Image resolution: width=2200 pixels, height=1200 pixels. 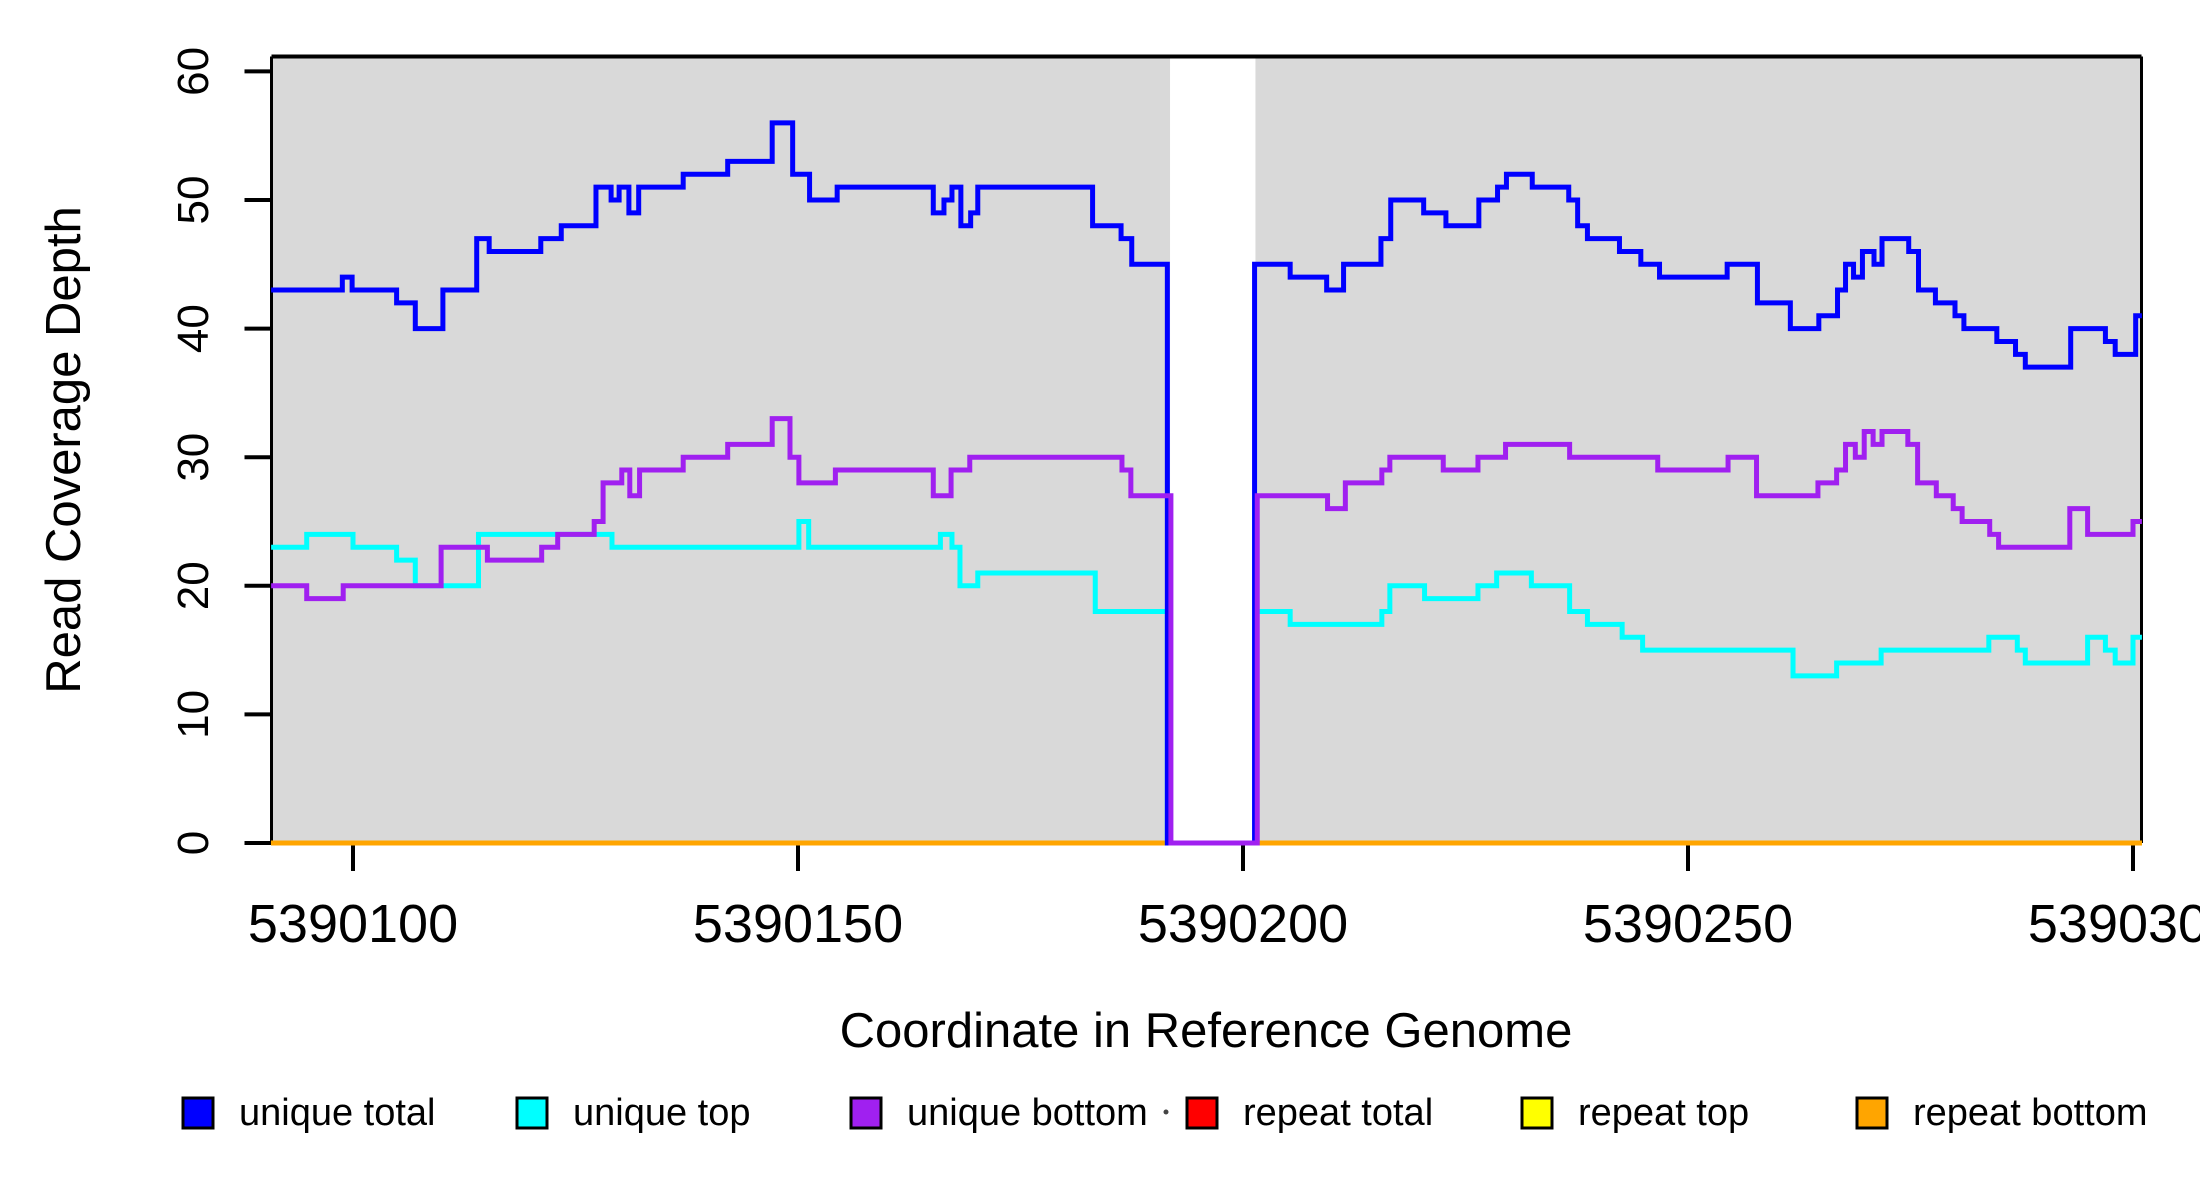 I want to click on legend-label-repeat-total: repeat total, so click(x=1338, y=1113).